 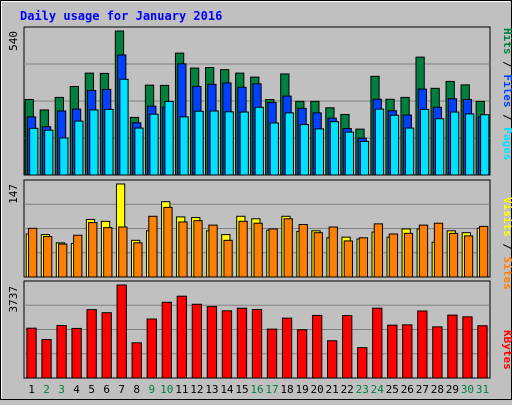 I want to click on day-label-10: 10, so click(x=166, y=389).